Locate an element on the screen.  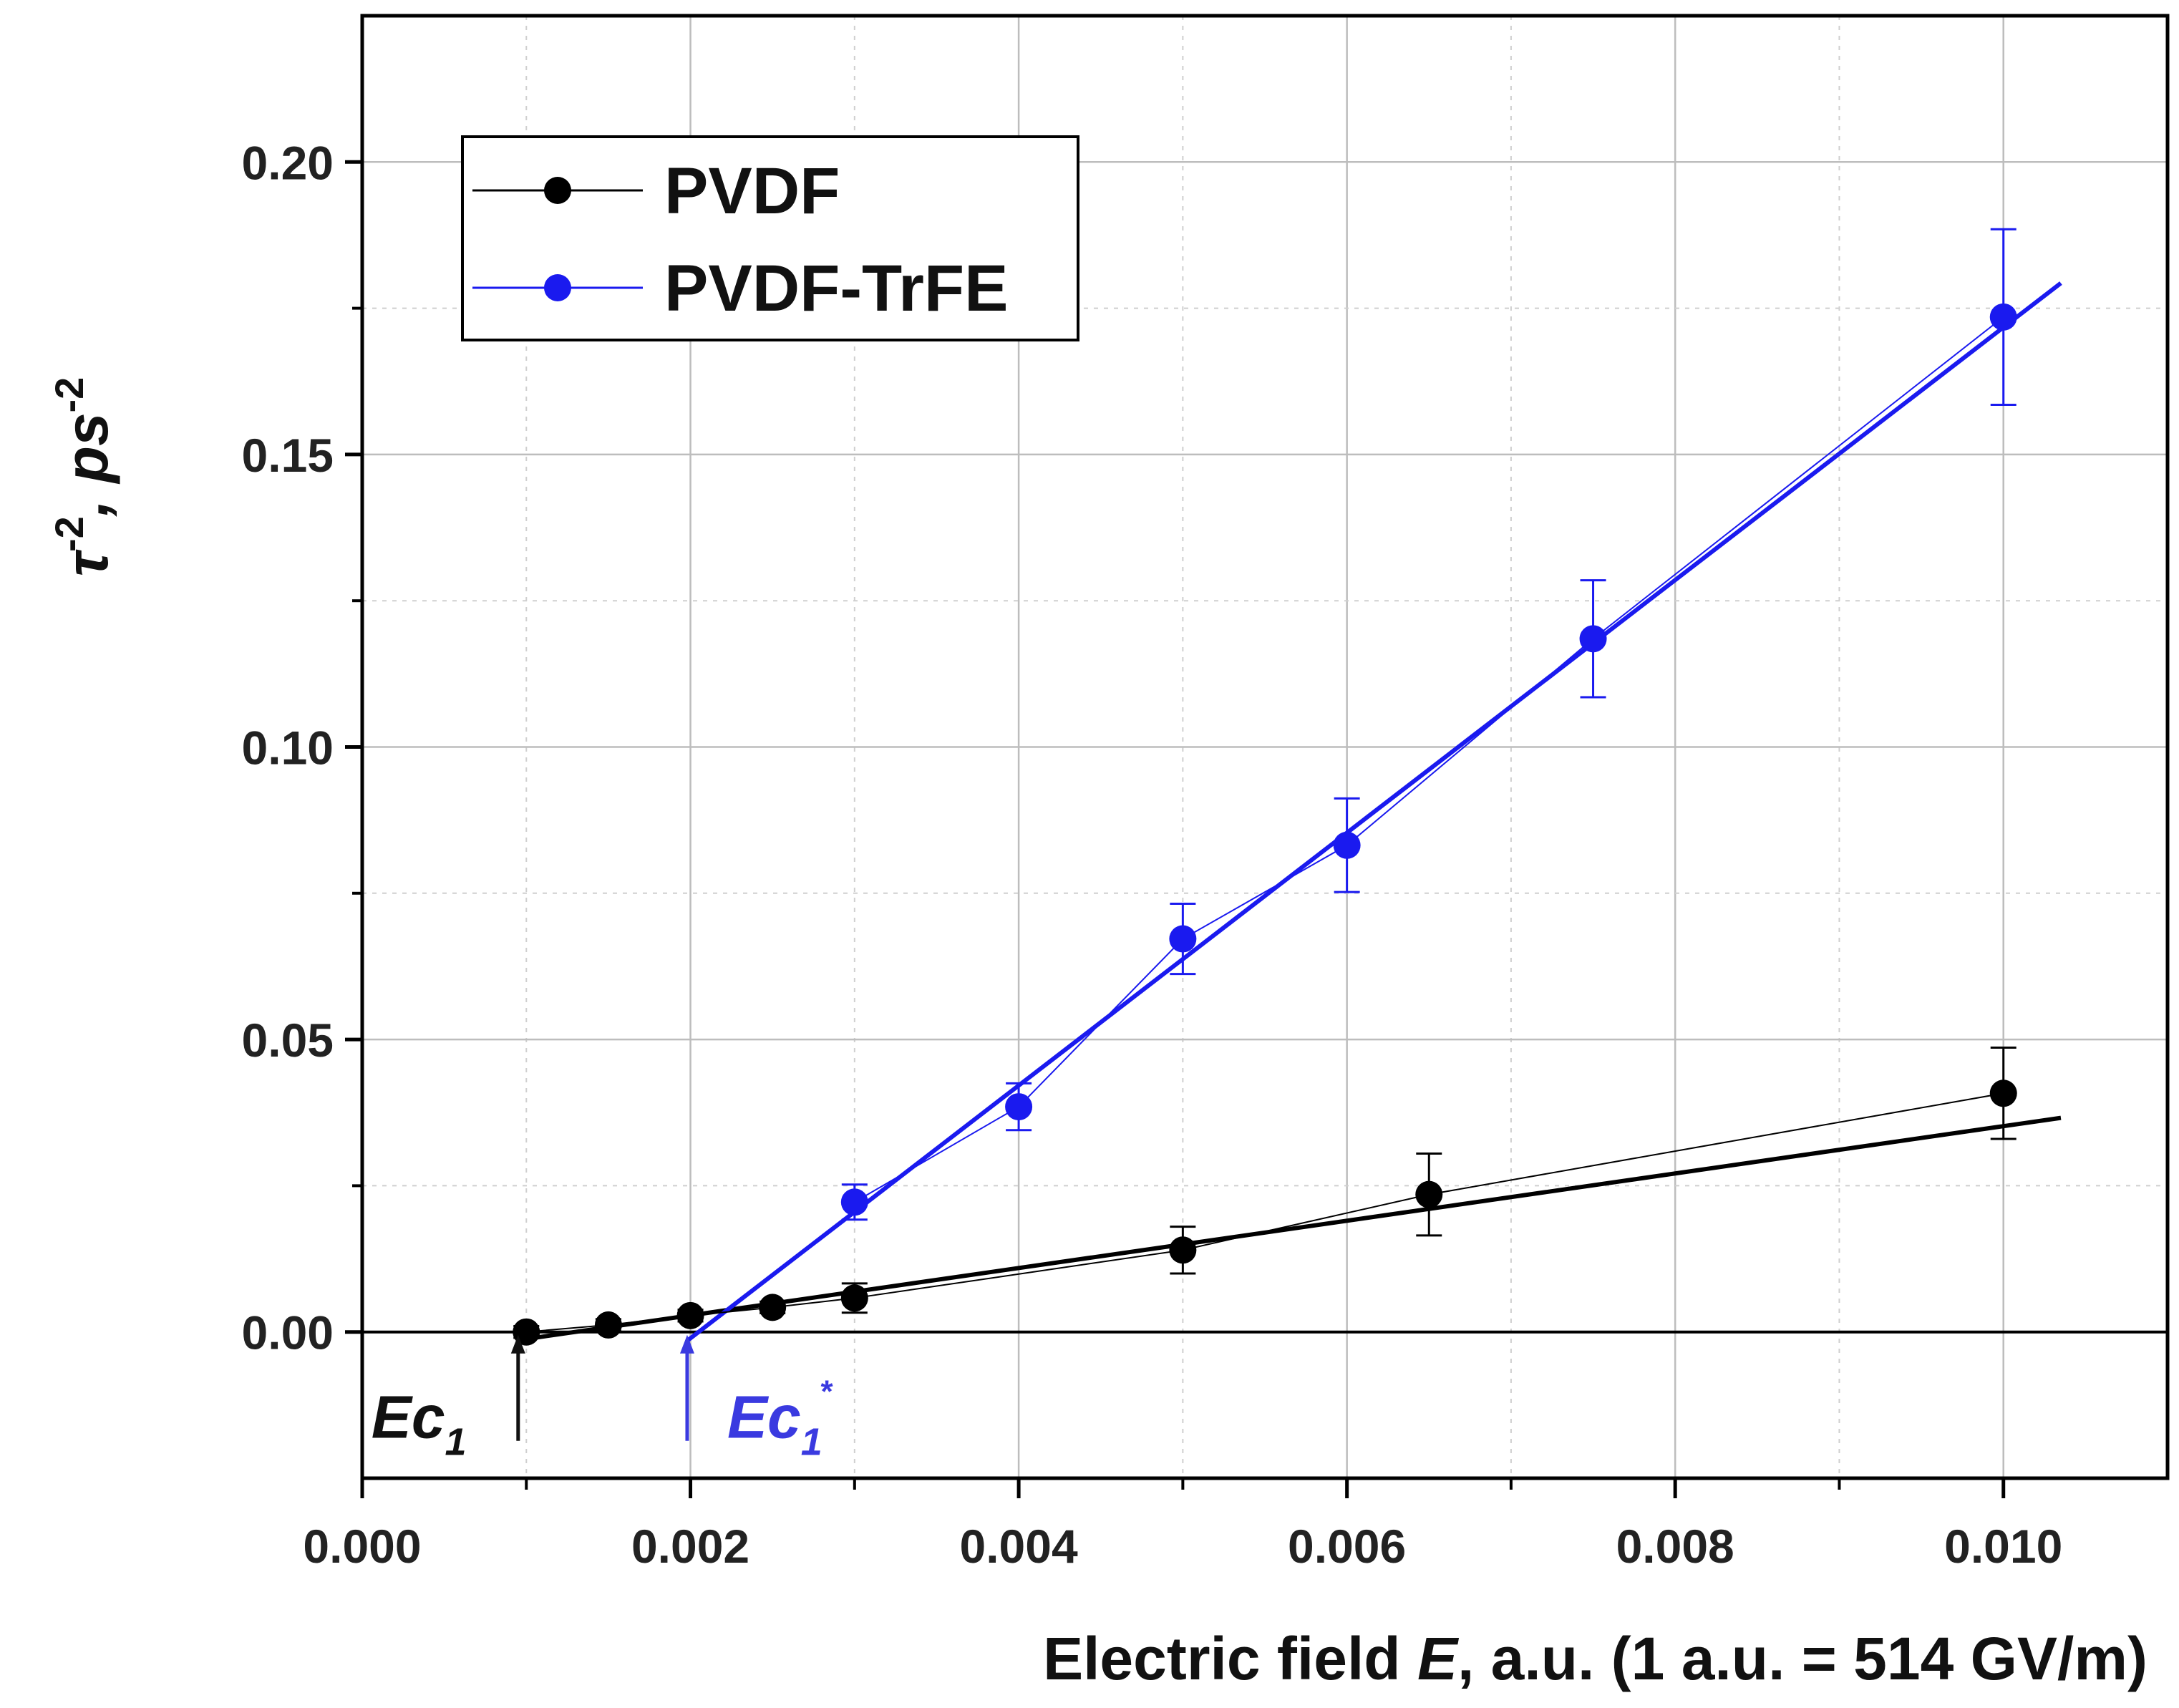
y-axis-title: τ-2, ps-2 is located at coordinates (83, 477).